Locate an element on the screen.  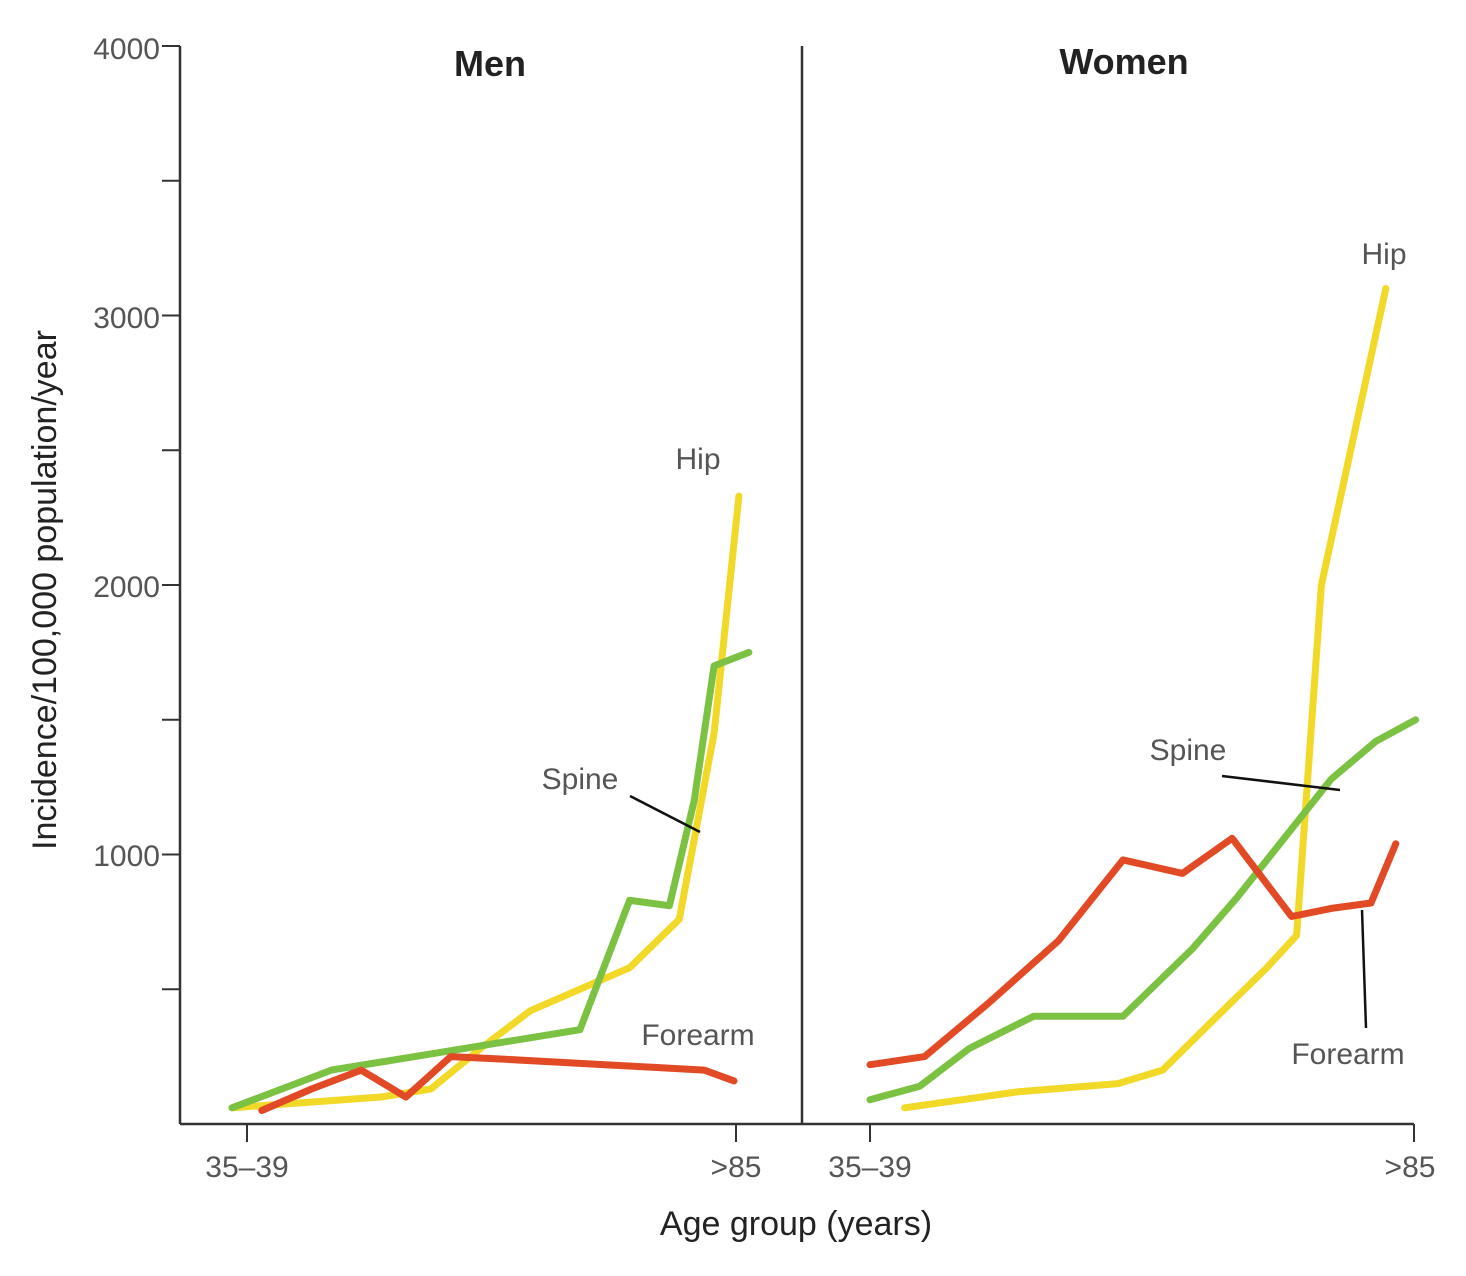
men-forearm-label: Forearm is located at coordinates (697, 1035).